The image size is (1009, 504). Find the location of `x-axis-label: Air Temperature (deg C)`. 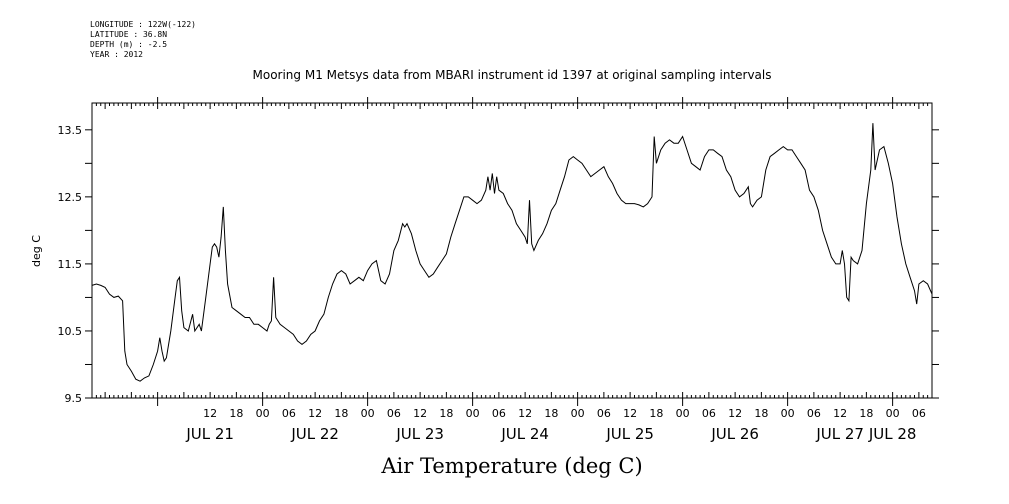

x-axis-label: Air Temperature (deg C) is located at coordinates (512, 466).